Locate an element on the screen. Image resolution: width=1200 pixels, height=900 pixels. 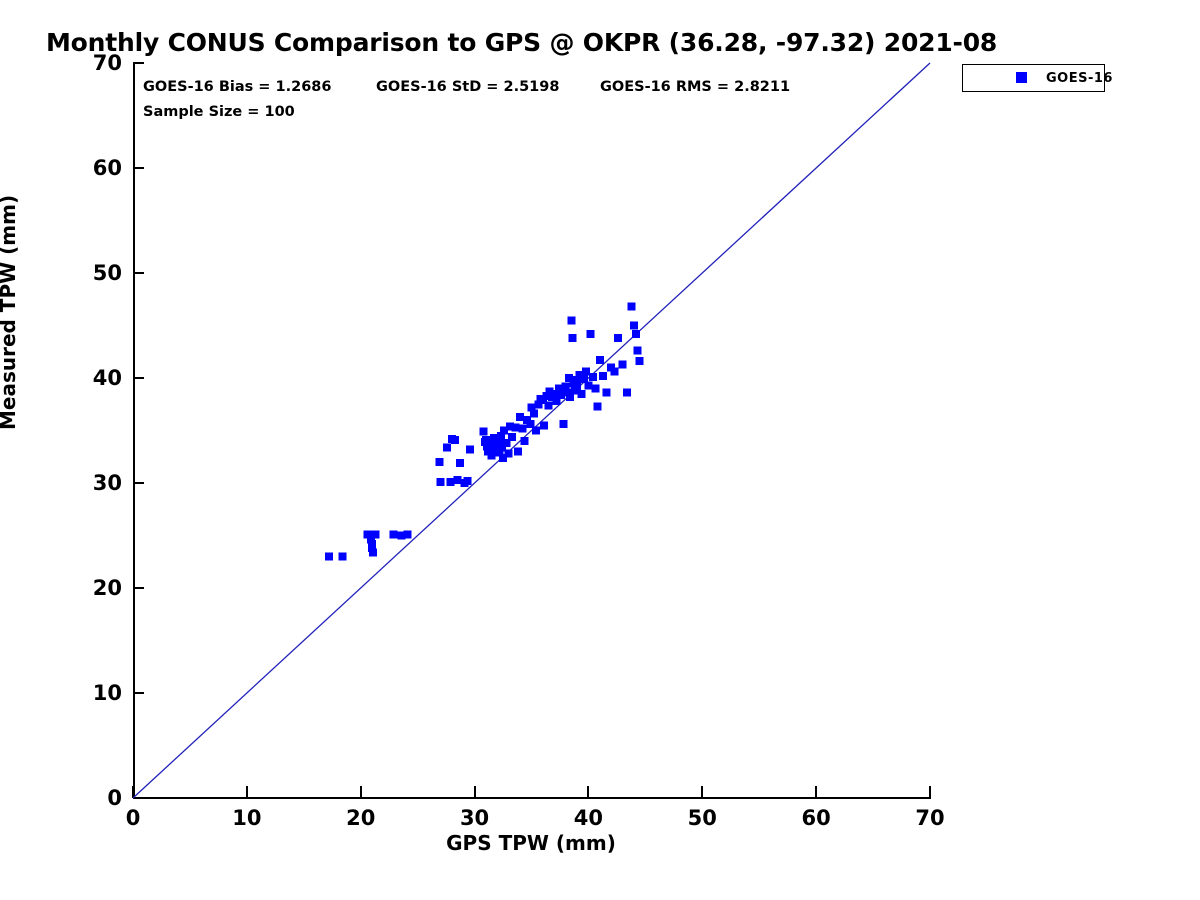
legend-box is located at coordinates (1033, 78).